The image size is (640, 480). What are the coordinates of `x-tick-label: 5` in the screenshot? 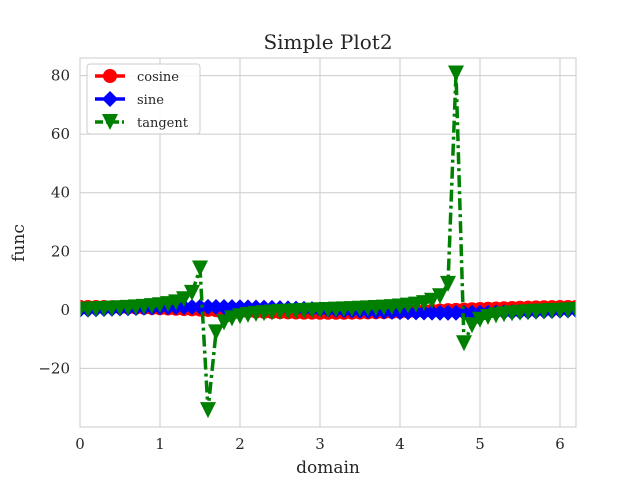 It's located at (480, 444).